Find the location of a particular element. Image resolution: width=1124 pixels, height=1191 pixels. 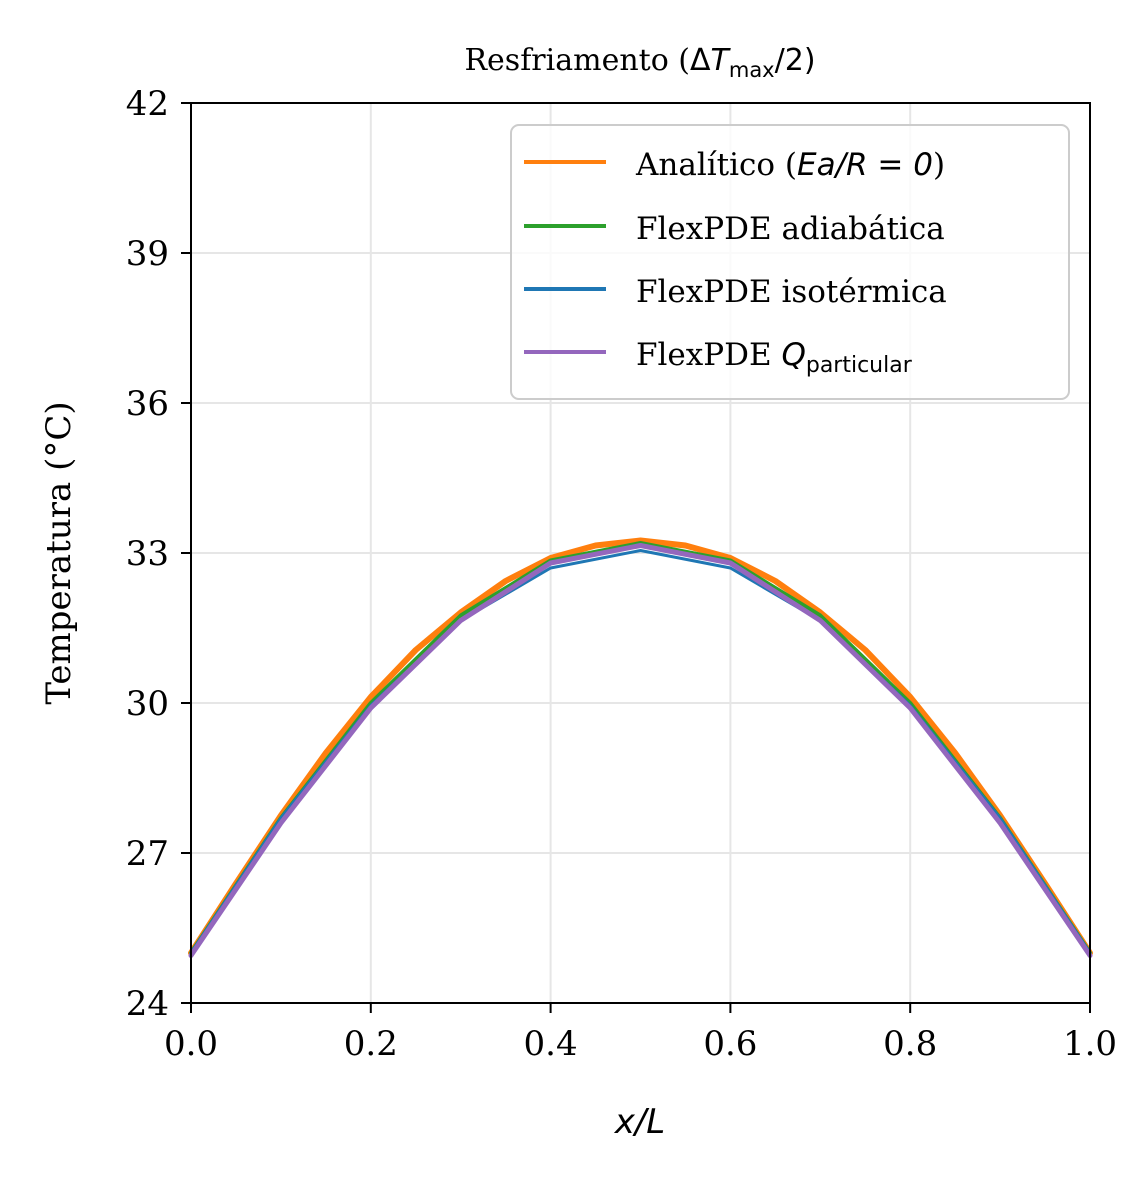

legend-box is located at coordinates (790, 262).